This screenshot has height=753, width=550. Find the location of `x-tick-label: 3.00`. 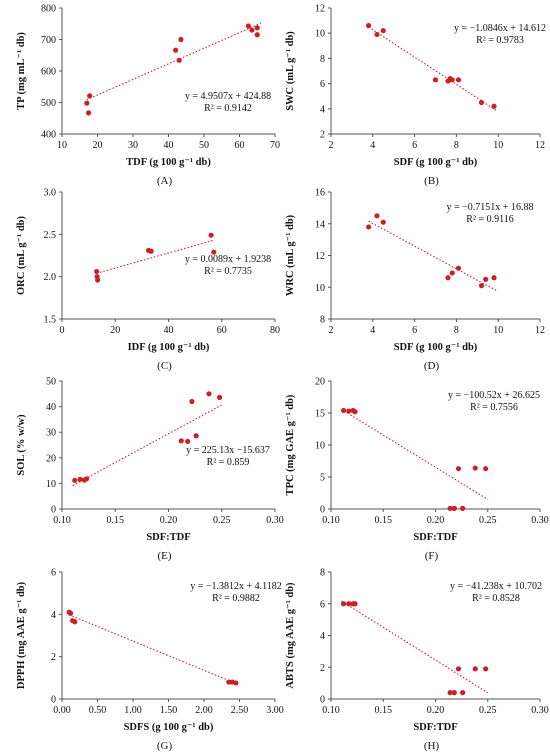

x-tick-label: 3.00 is located at coordinates (275, 710).